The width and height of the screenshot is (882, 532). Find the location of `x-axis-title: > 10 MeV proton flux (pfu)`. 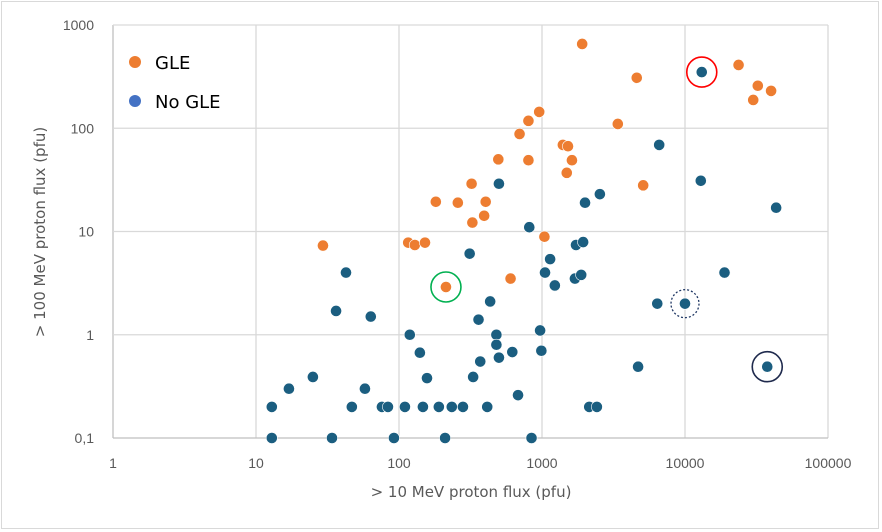

x-axis-title: > 10 MeV proton flux (pfu) is located at coordinates (471, 492).